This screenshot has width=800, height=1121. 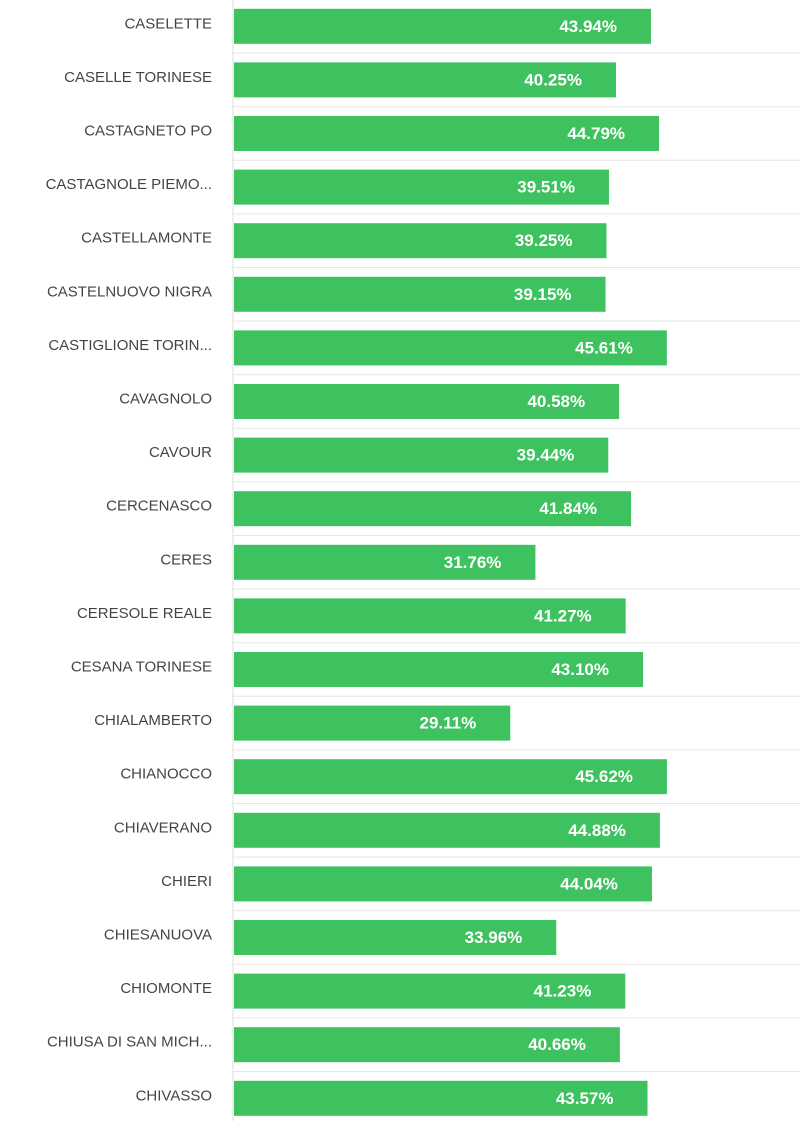 I want to click on value-label: 31.76%, so click(x=473, y=562).